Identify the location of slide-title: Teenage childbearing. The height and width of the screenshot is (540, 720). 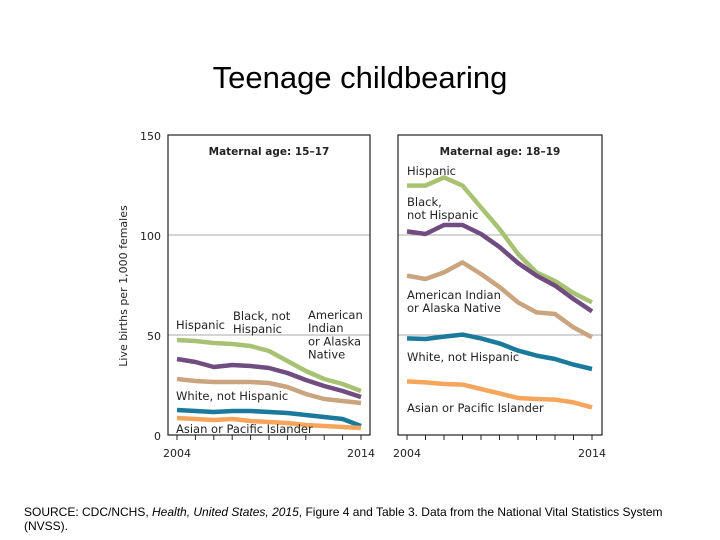
(360, 77).